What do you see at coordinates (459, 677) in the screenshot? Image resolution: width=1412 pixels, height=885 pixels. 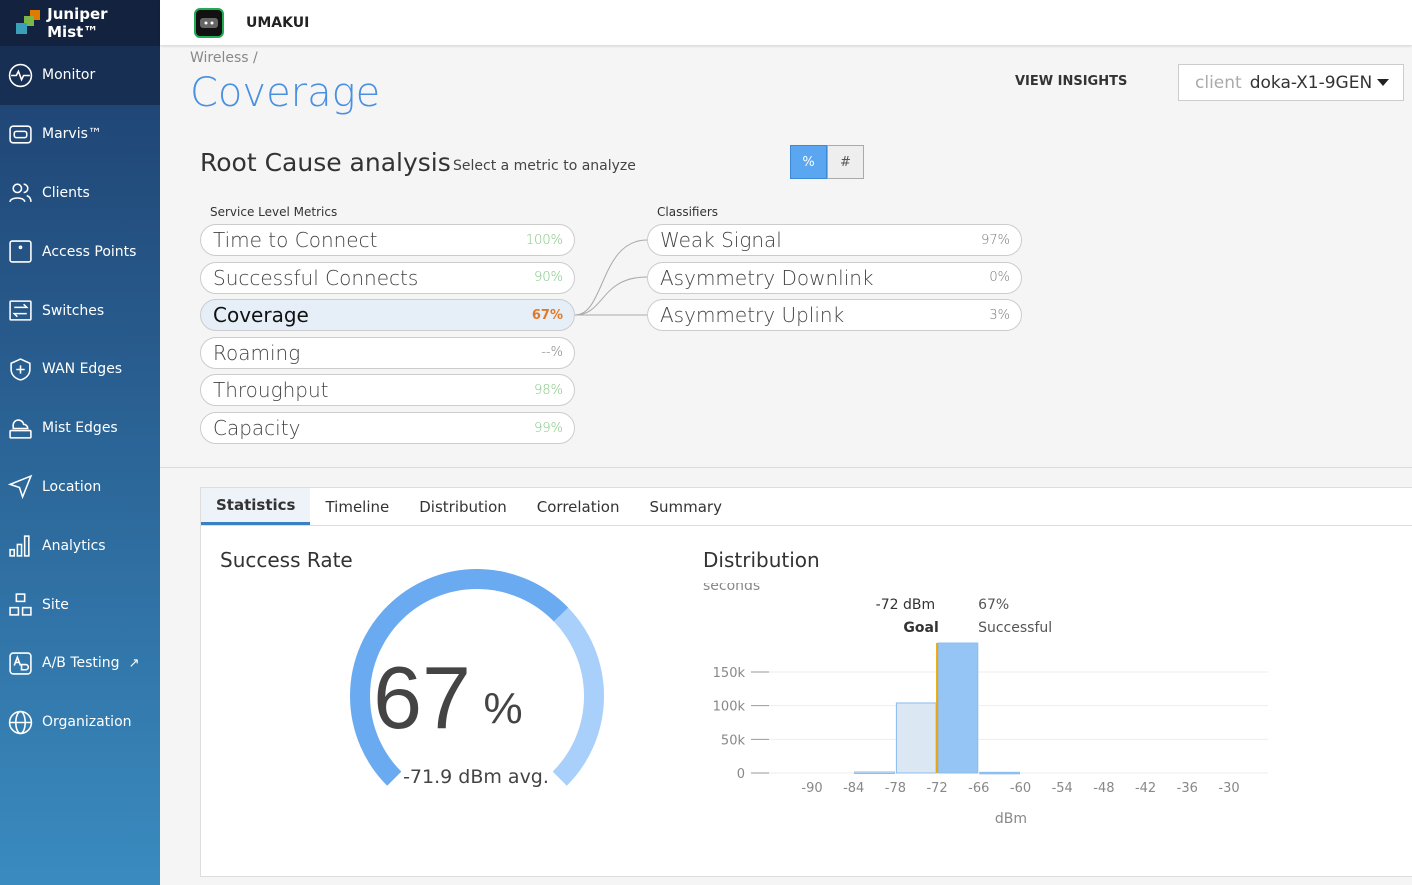 I see `gauge-fill` at bounding box center [459, 677].